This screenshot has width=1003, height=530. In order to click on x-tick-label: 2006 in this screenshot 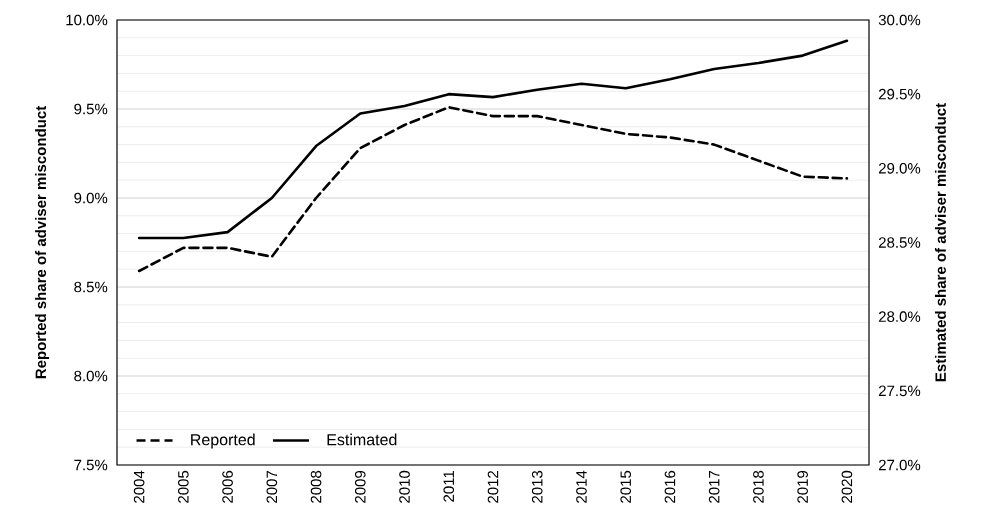, I will do `click(227, 486)`.